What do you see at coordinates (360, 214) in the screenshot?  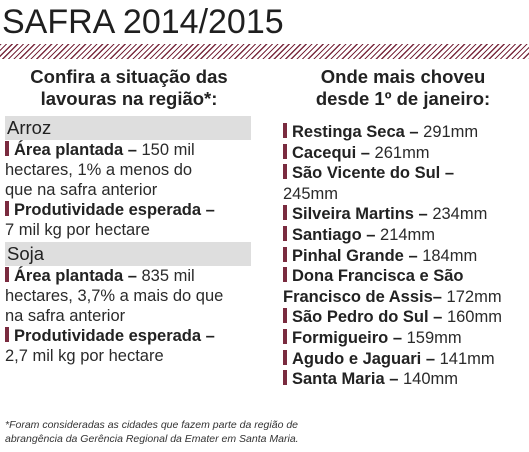 I see `city-name: Silveira Martins –` at bounding box center [360, 214].